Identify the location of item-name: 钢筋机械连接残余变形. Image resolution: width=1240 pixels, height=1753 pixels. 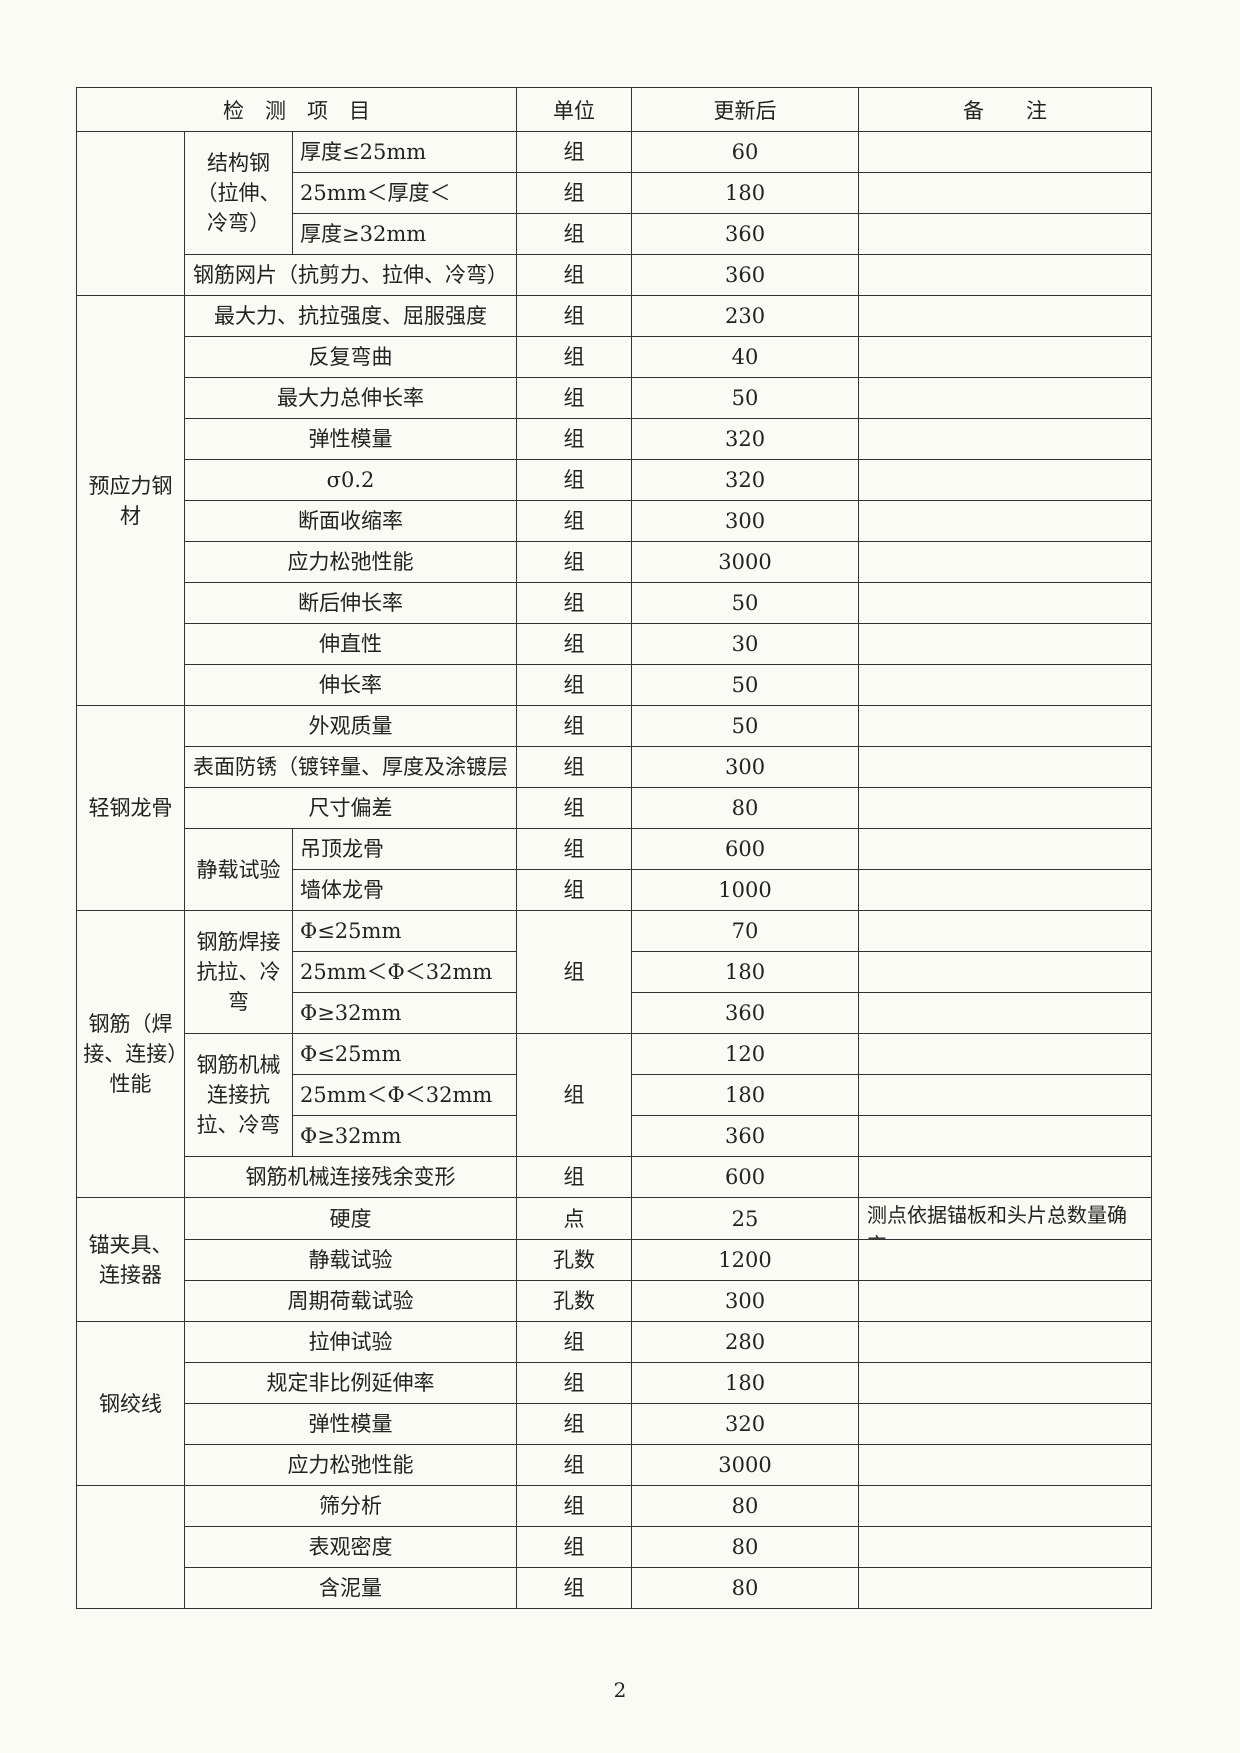
(350, 1177).